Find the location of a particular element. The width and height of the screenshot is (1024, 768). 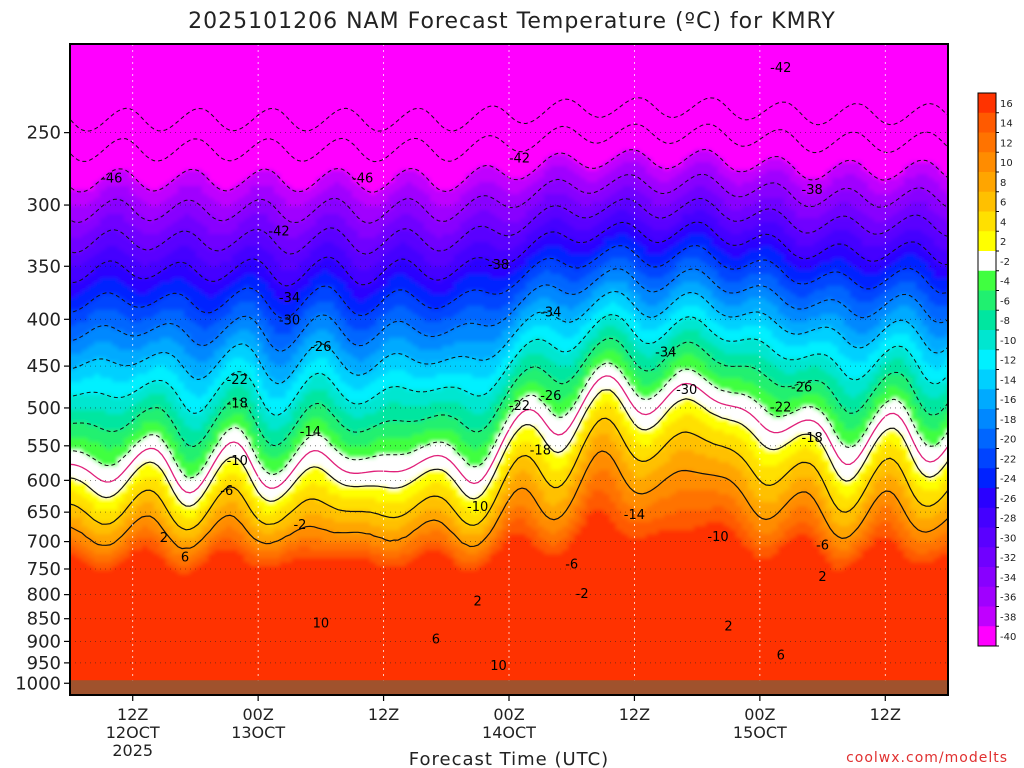

svg-text: -14 is located at coordinates (310, 432).